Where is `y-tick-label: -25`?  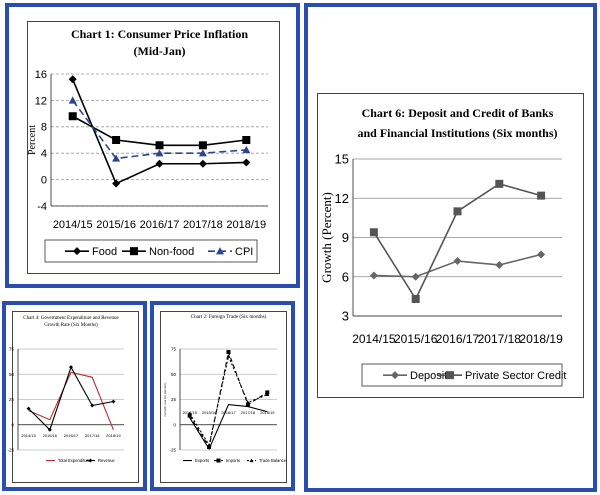 y-tick-label: -25 is located at coordinates (172, 450).